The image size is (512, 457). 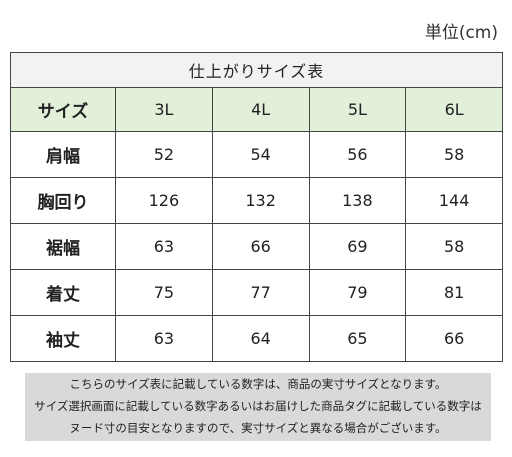 I want to click on table-cell: 52, so click(x=164, y=154).